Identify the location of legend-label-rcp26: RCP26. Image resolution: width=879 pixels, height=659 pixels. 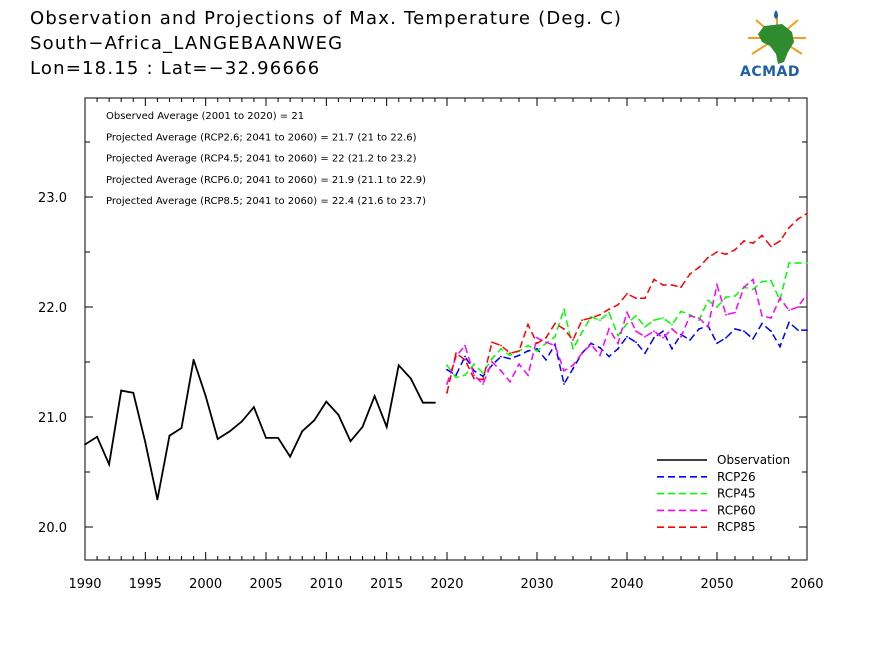
(736, 477).